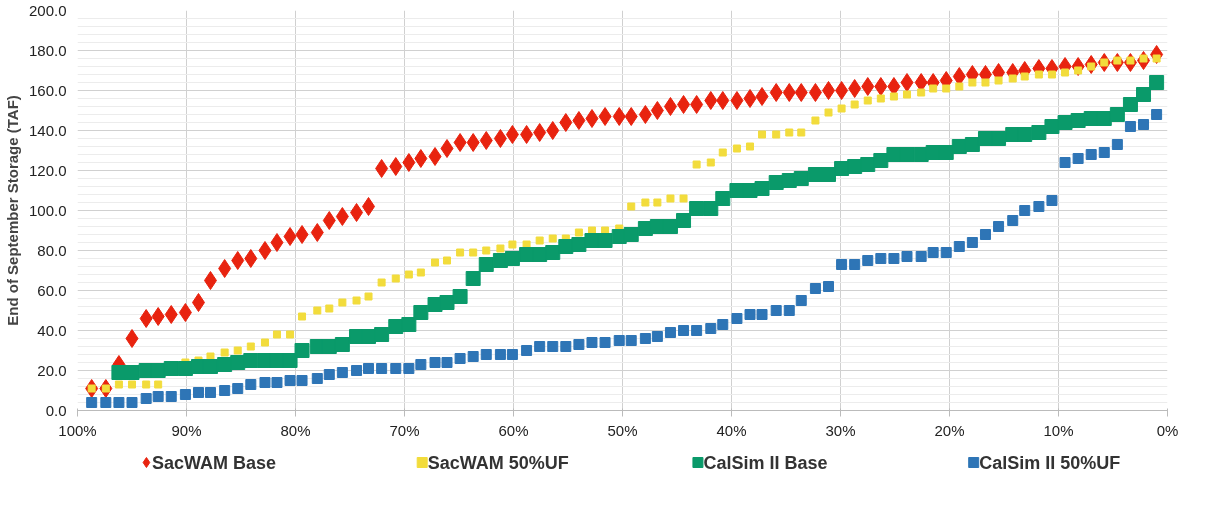  I want to click on x-tick-label: 100%, so click(77, 430).